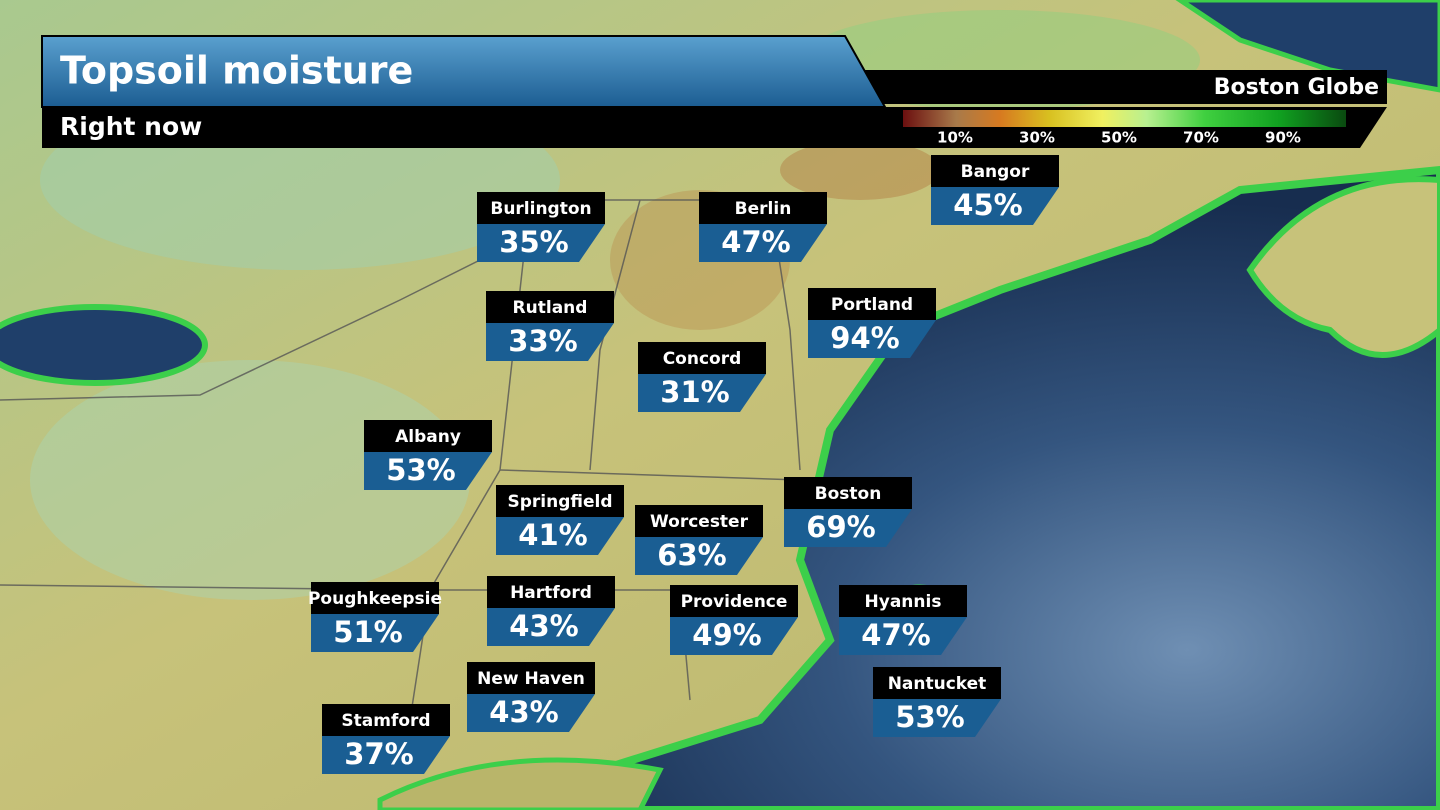 The height and width of the screenshot is (810, 1440). I want to click on city-value: 49%, so click(726, 635).